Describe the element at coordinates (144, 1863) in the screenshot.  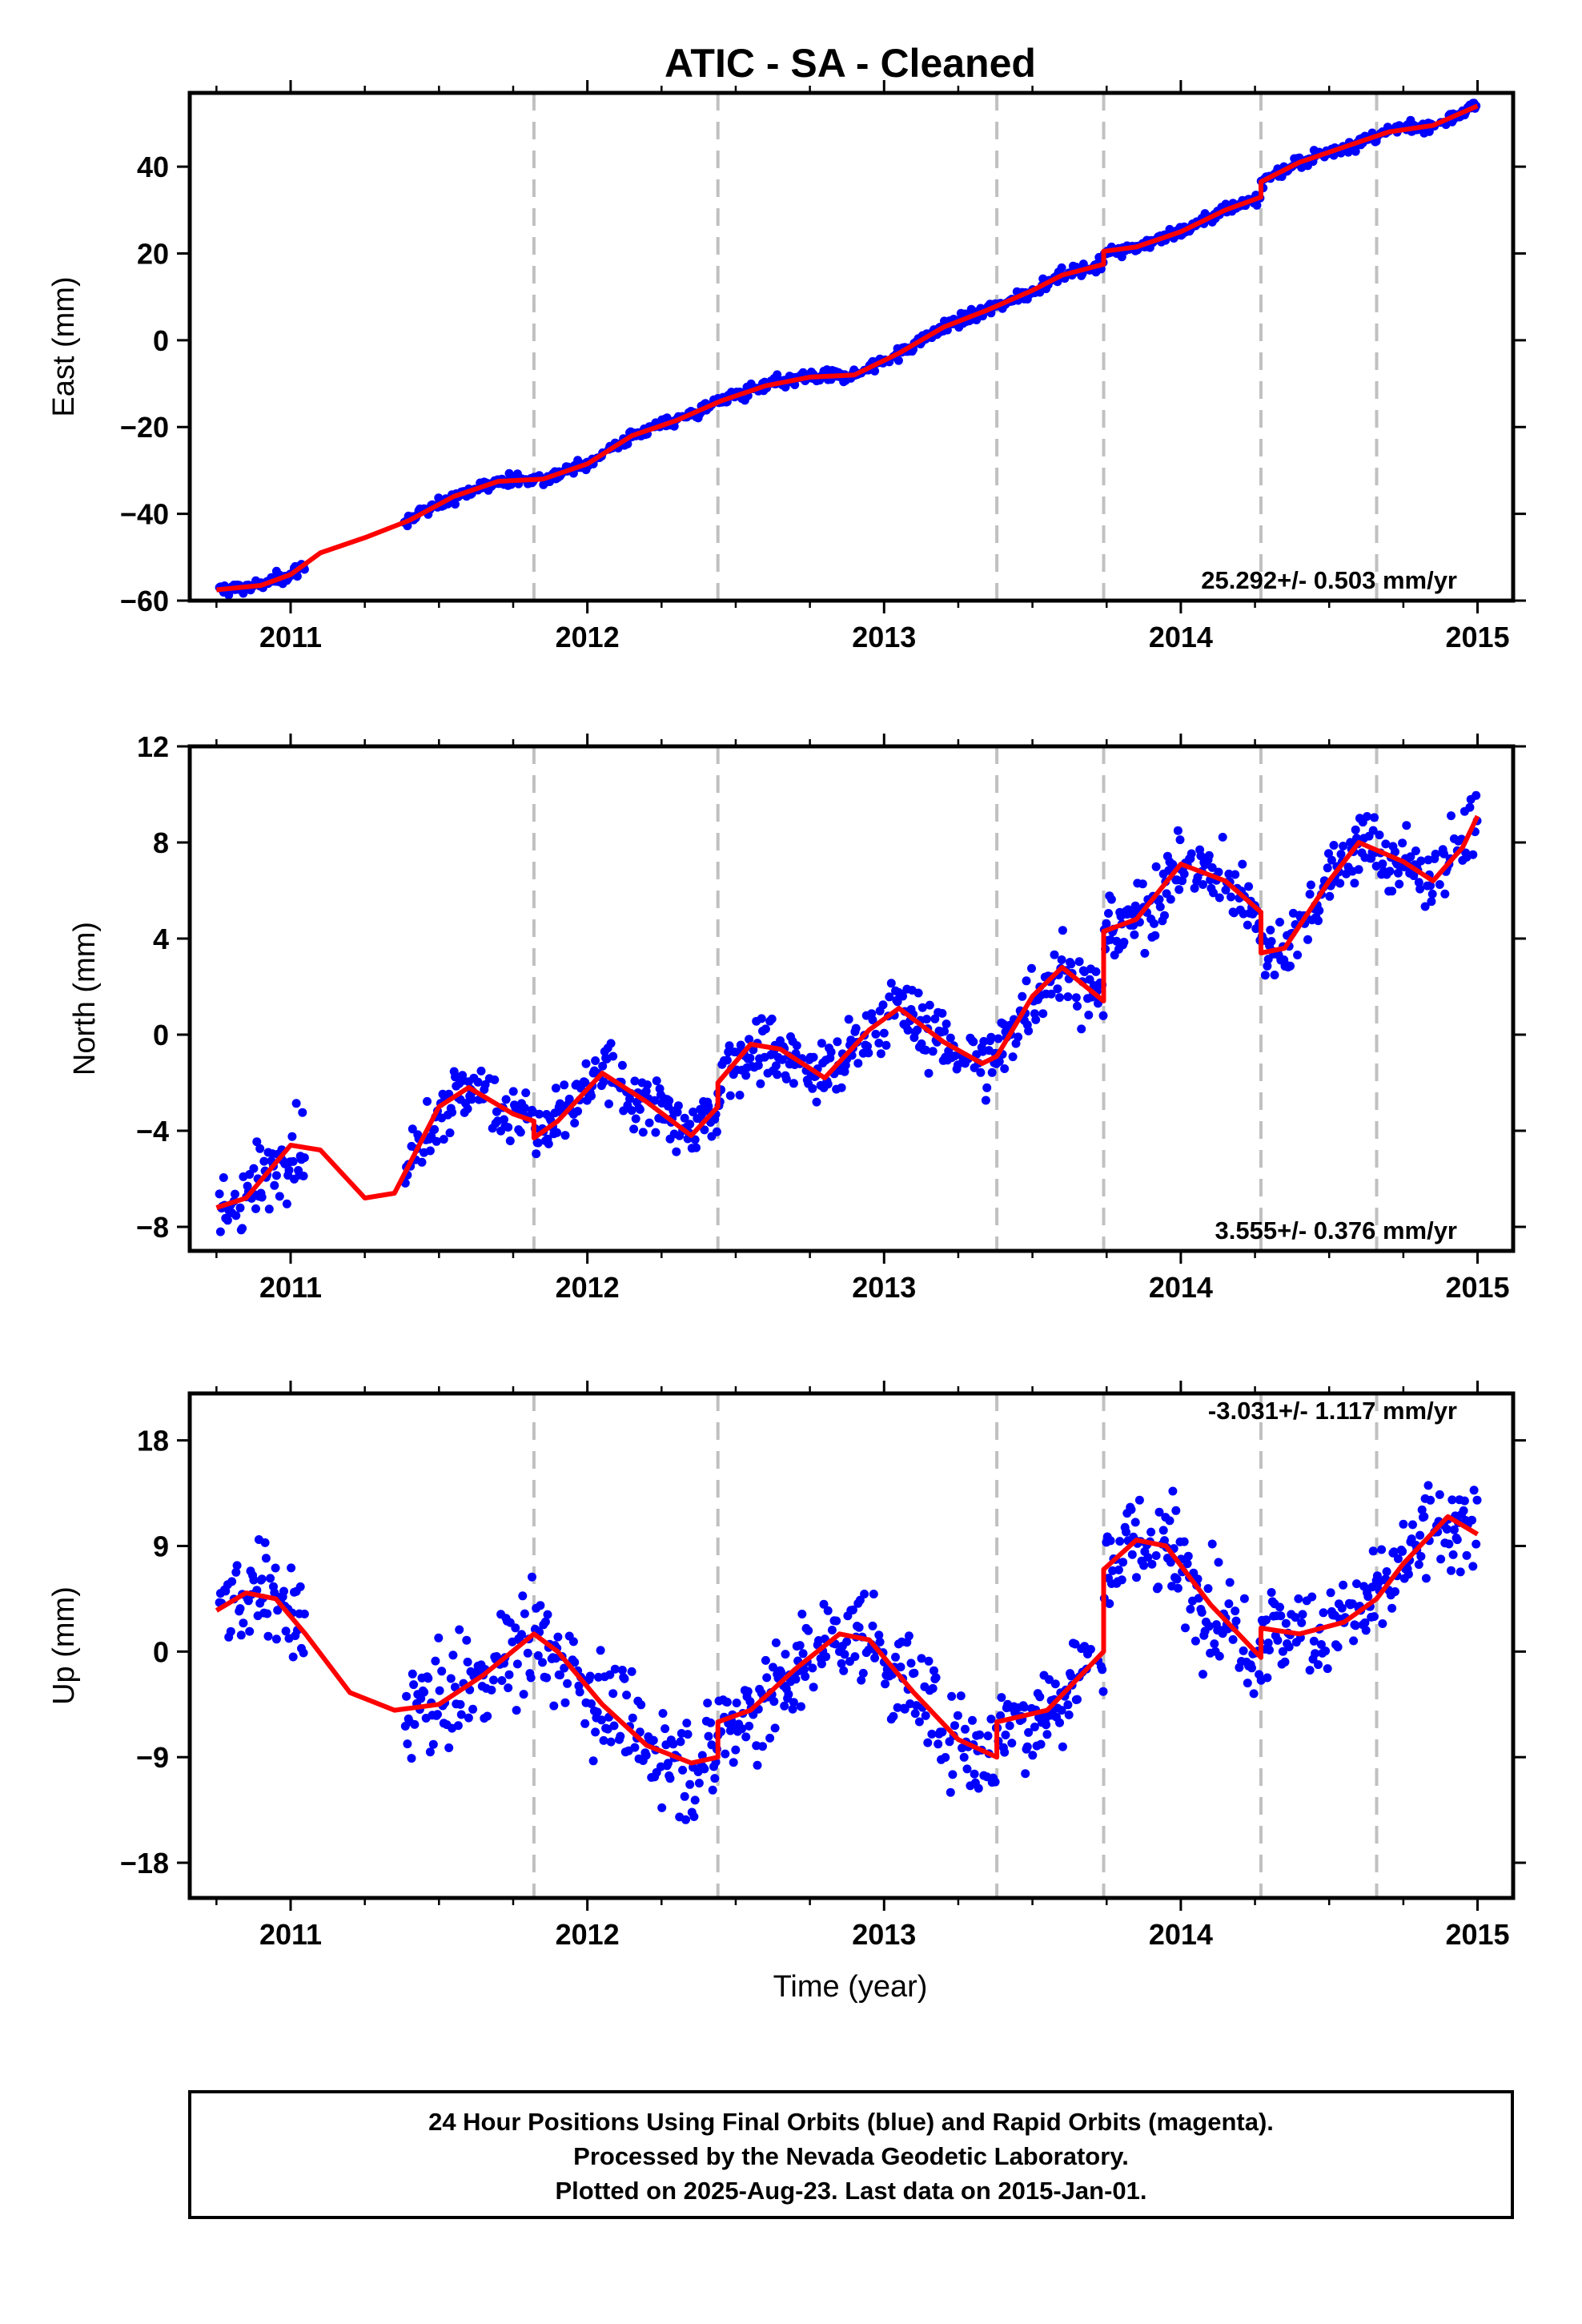
I see `y-tick-label: −18` at that location.